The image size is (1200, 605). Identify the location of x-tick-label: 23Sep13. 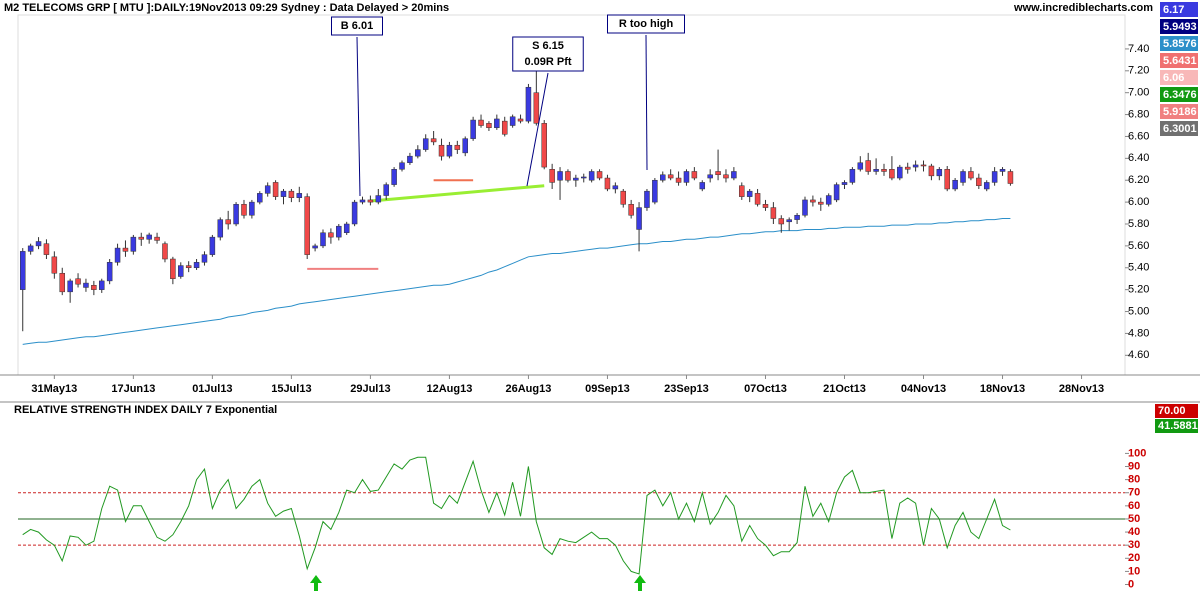
(686, 389).